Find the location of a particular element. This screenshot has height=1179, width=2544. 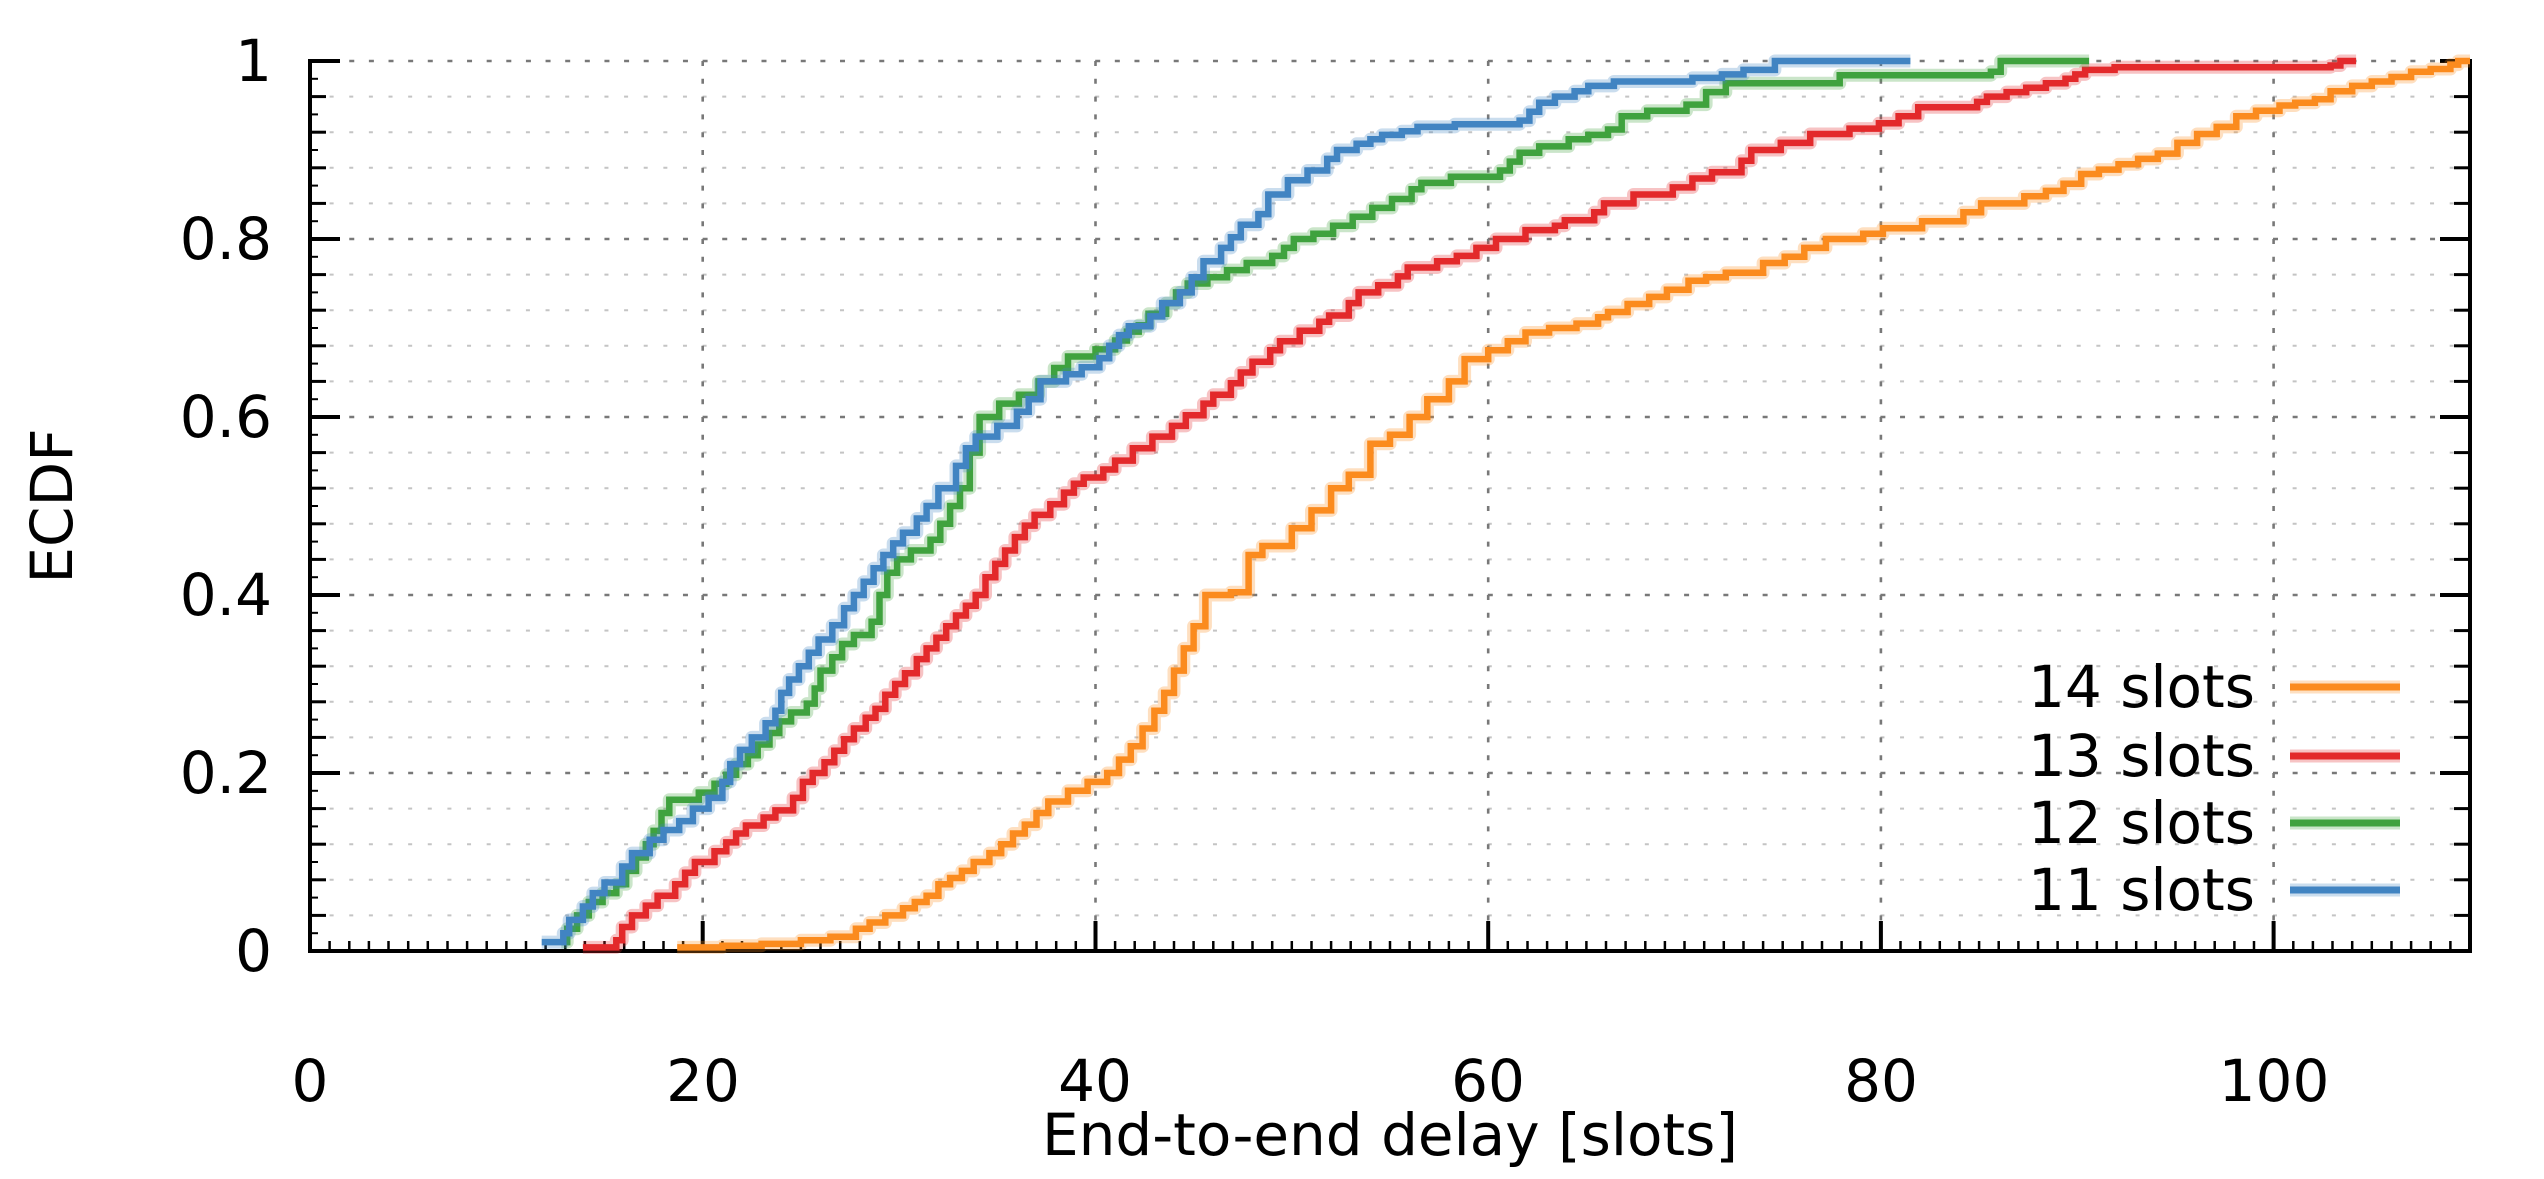

legend-label-14-slots: 14 slots is located at coordinates (2141, 687).